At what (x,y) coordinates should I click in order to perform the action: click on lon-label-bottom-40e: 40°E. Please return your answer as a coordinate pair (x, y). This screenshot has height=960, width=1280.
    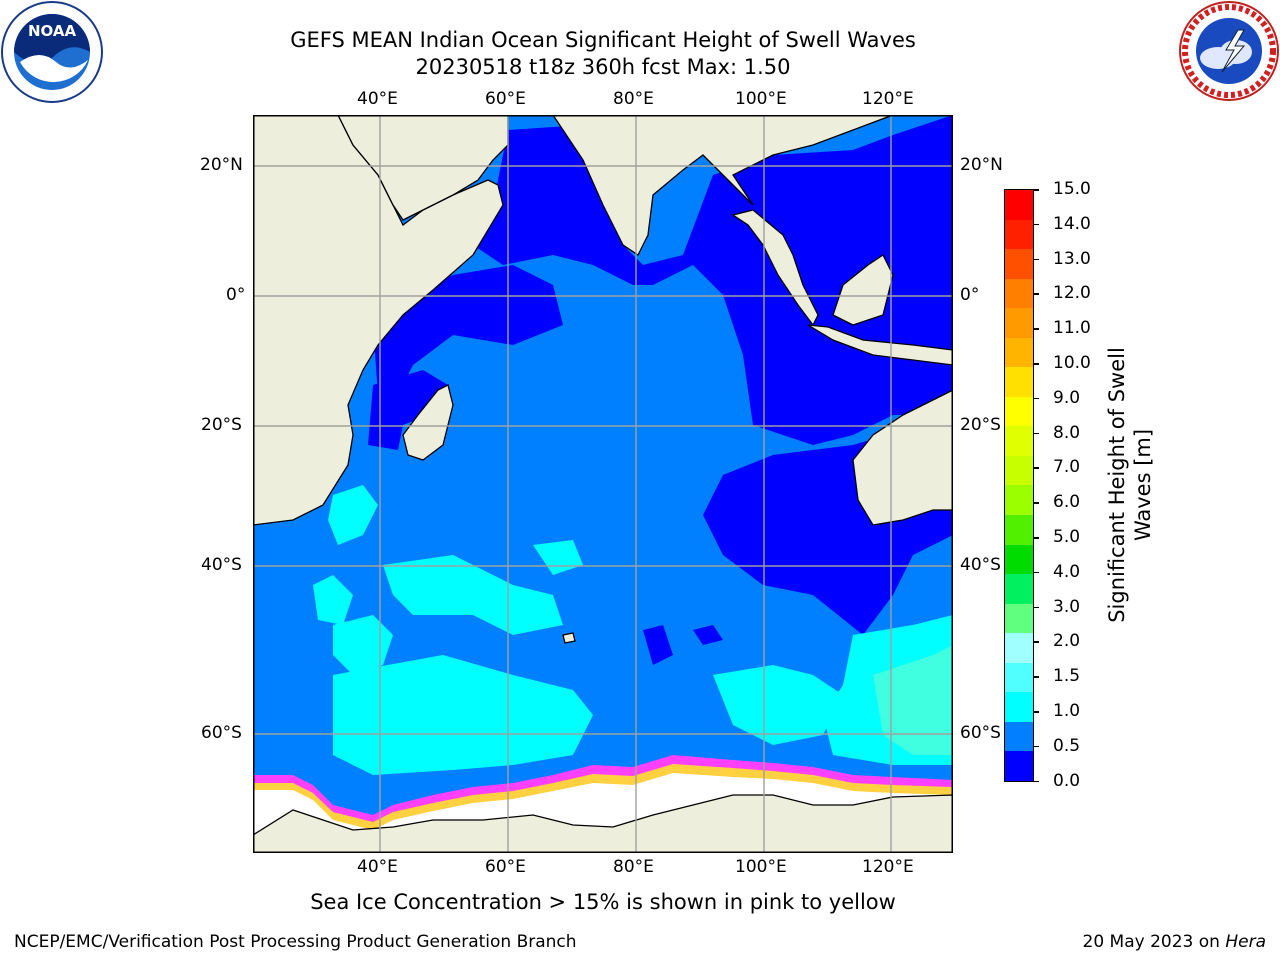
    Looking at the image, I should click on (377, 867).